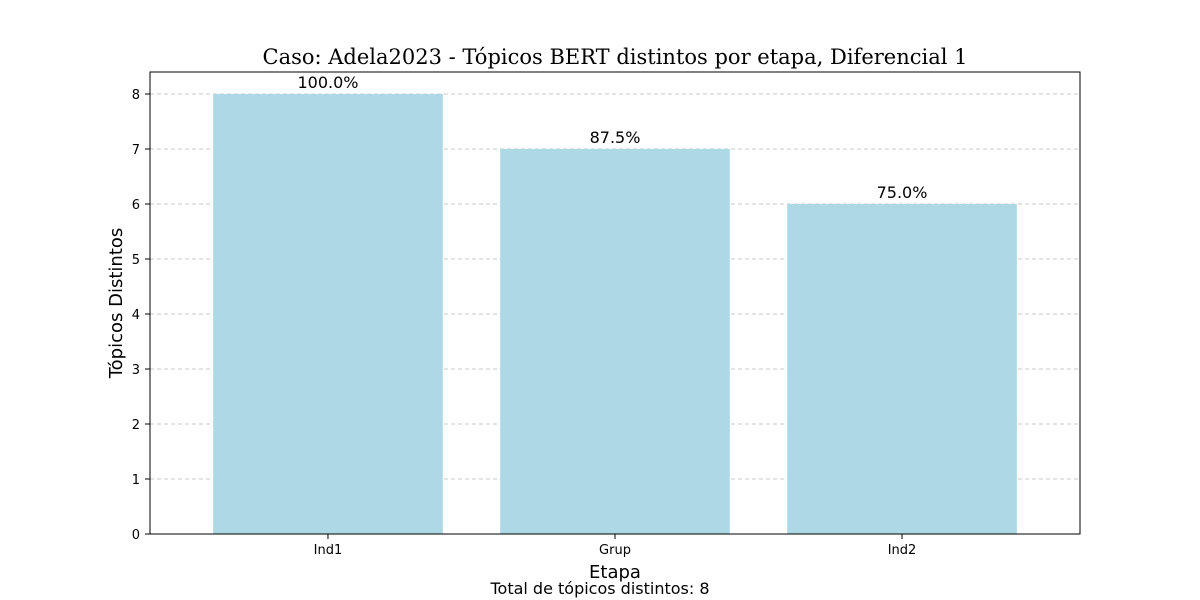 The height and width of the screenshot is (600, 1200). Describe the element at coordinates (136, 260) in the screenshot. I see `y-tick-label: 5` at that location.